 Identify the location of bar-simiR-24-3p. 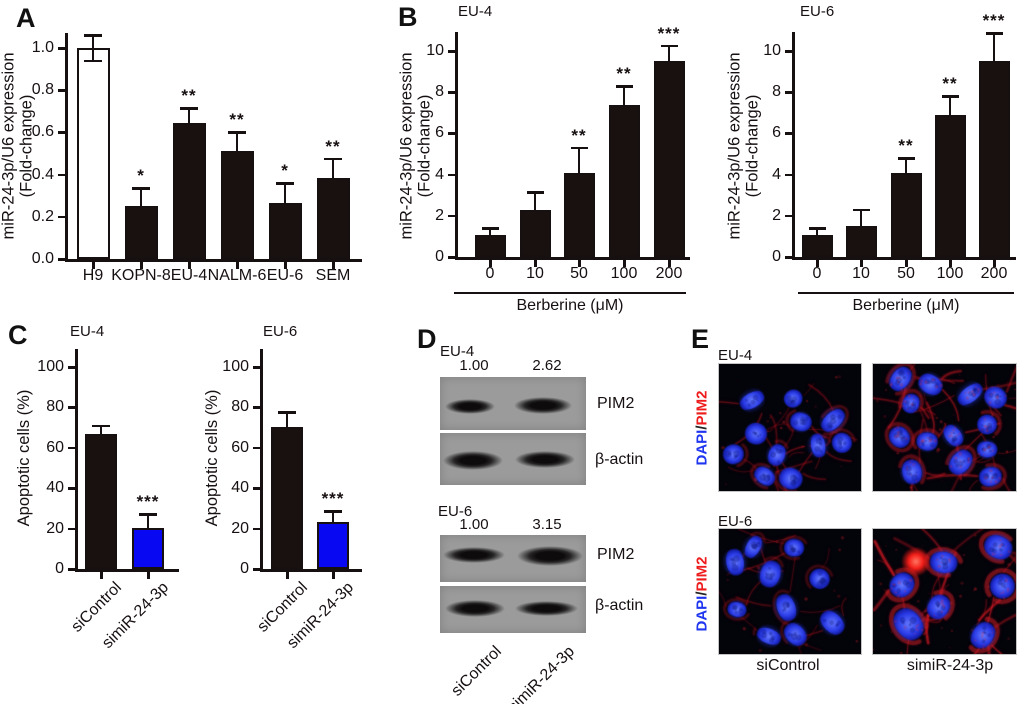
(333, 545).